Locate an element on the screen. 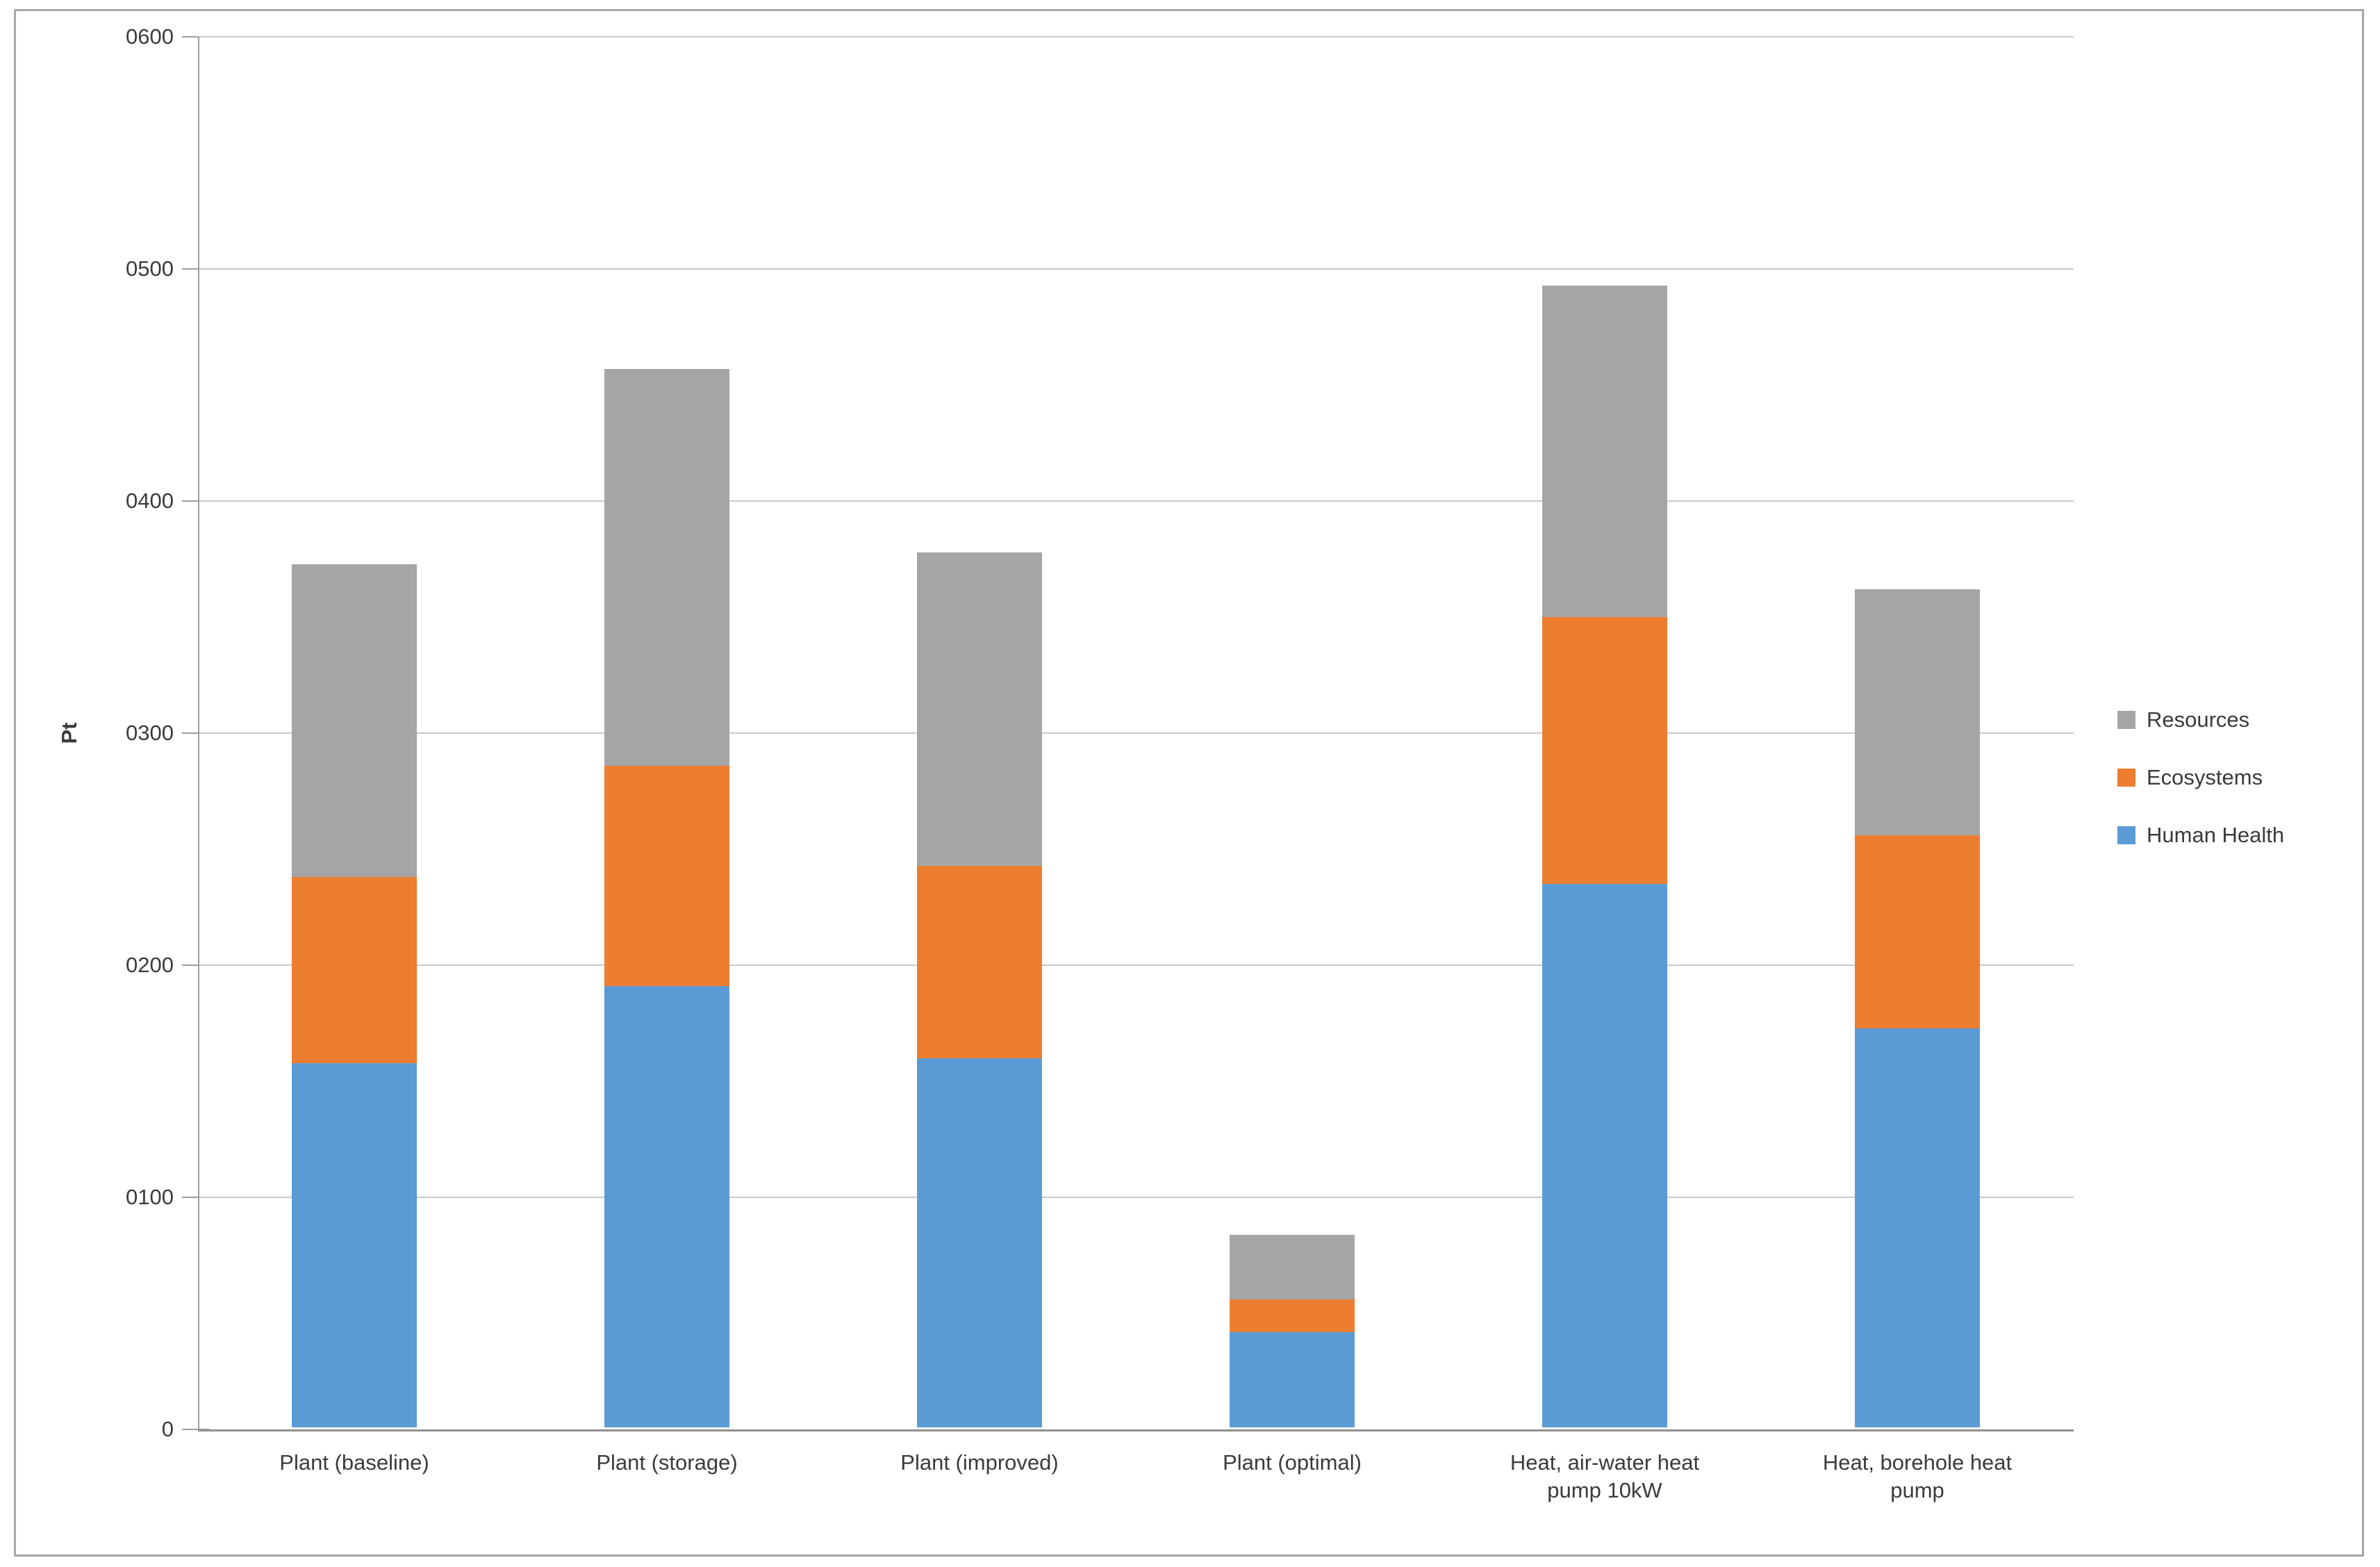 This screenshot has height=1567, width=2380. x-axis-label: Plant (optimal) is located at coordinates (1292, 1463).